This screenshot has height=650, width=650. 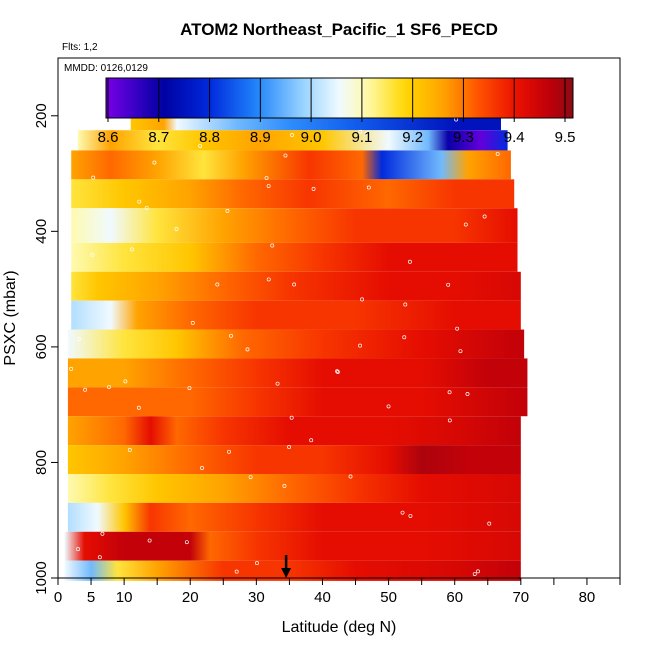 I want to click on x-tick-label: 10, so click(x=124, y=597).